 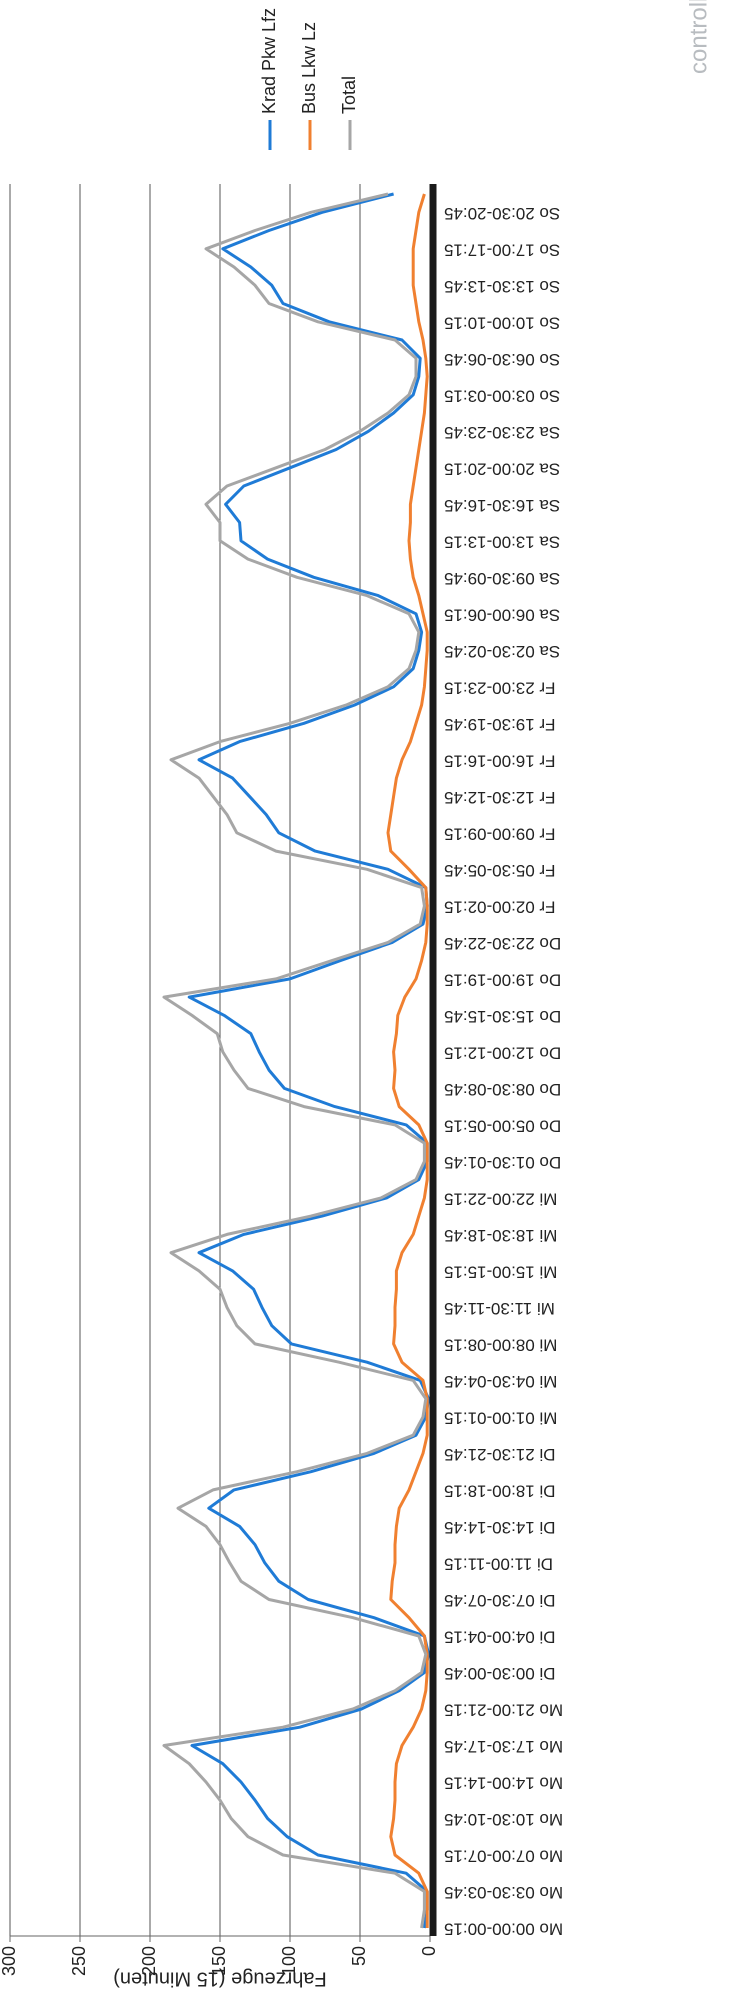 I want to click on y-tick-label: 250, so click(x=79, y=1961).